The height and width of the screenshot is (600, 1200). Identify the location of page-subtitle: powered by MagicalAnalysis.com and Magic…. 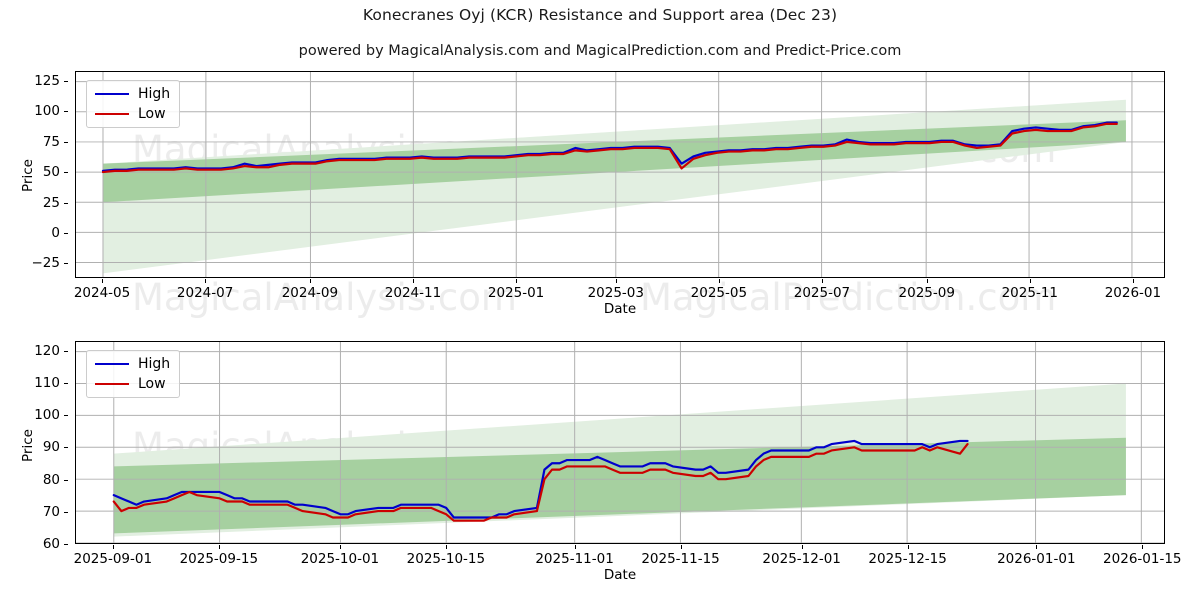
(600, 51).